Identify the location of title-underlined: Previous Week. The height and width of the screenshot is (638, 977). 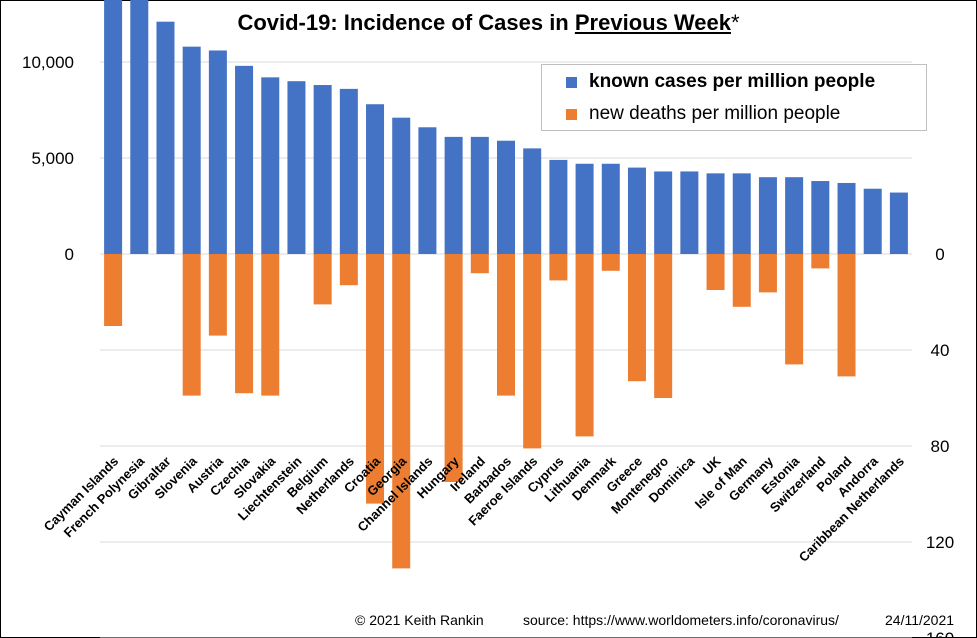
(652, 22).